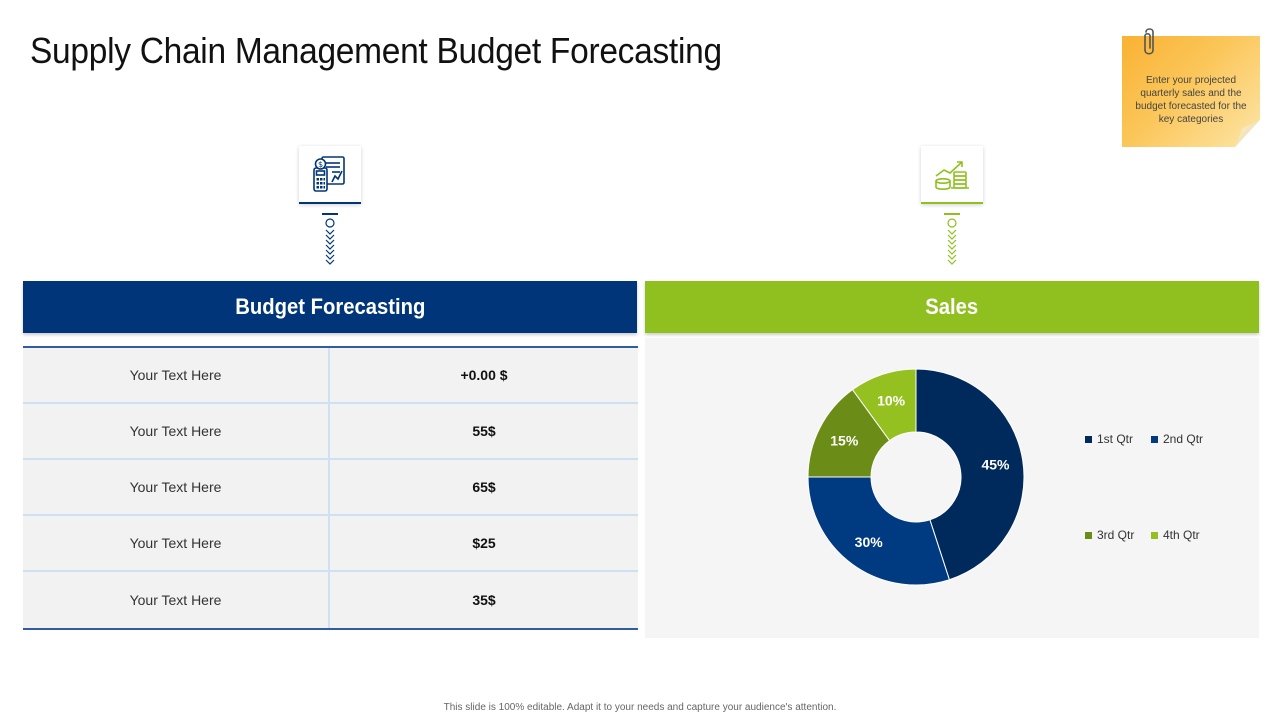  I want to click on sales-donut-chart: 45% 30% 15% 10%, so click(916, 477).